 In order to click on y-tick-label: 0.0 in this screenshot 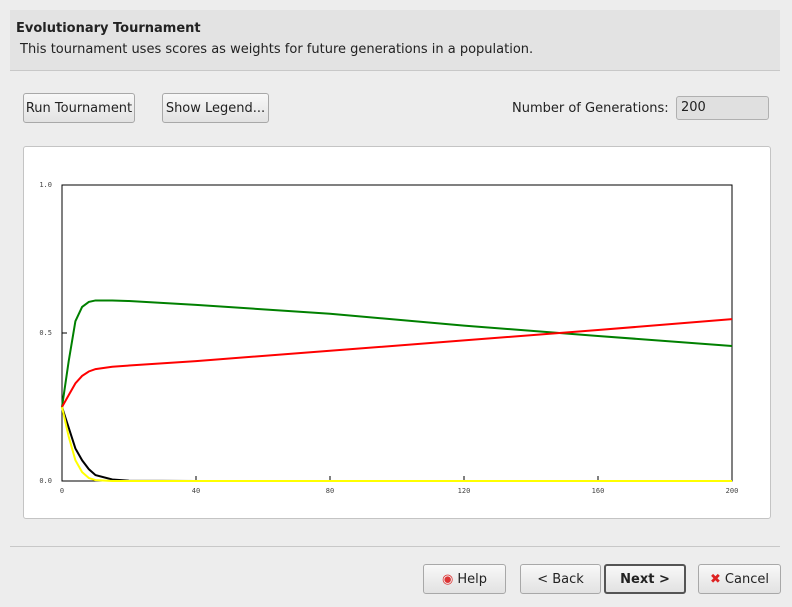, I will do `click(45, 481)`.